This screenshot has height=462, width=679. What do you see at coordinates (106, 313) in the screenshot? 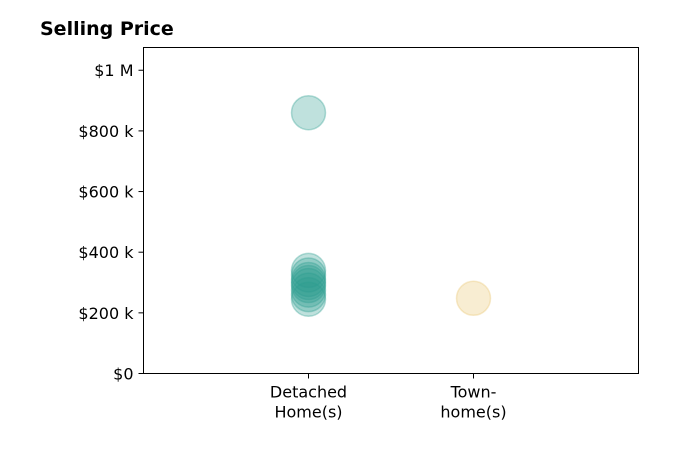
I see `y-tick-label: $200 k` at bounding box center [106, 313].